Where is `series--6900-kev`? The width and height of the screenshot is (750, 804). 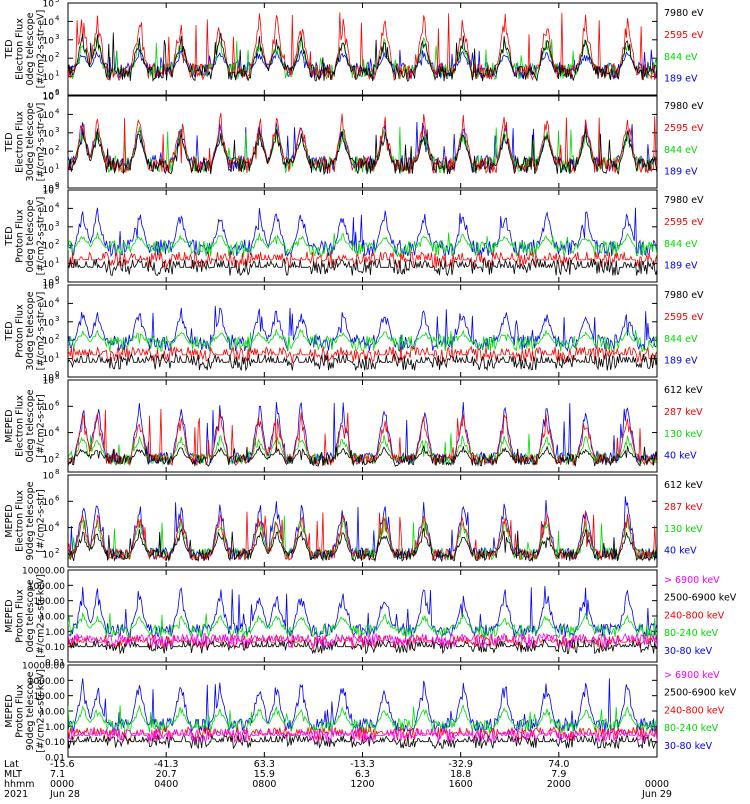 series--6900-kev is located at coordinates (362, 640).